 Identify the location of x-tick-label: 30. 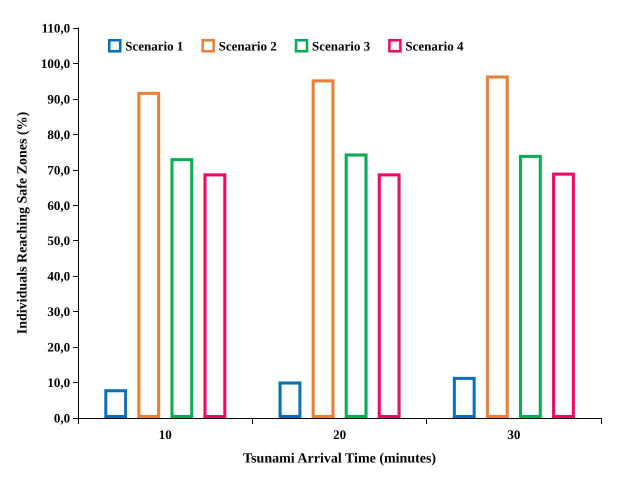
(513, 434).